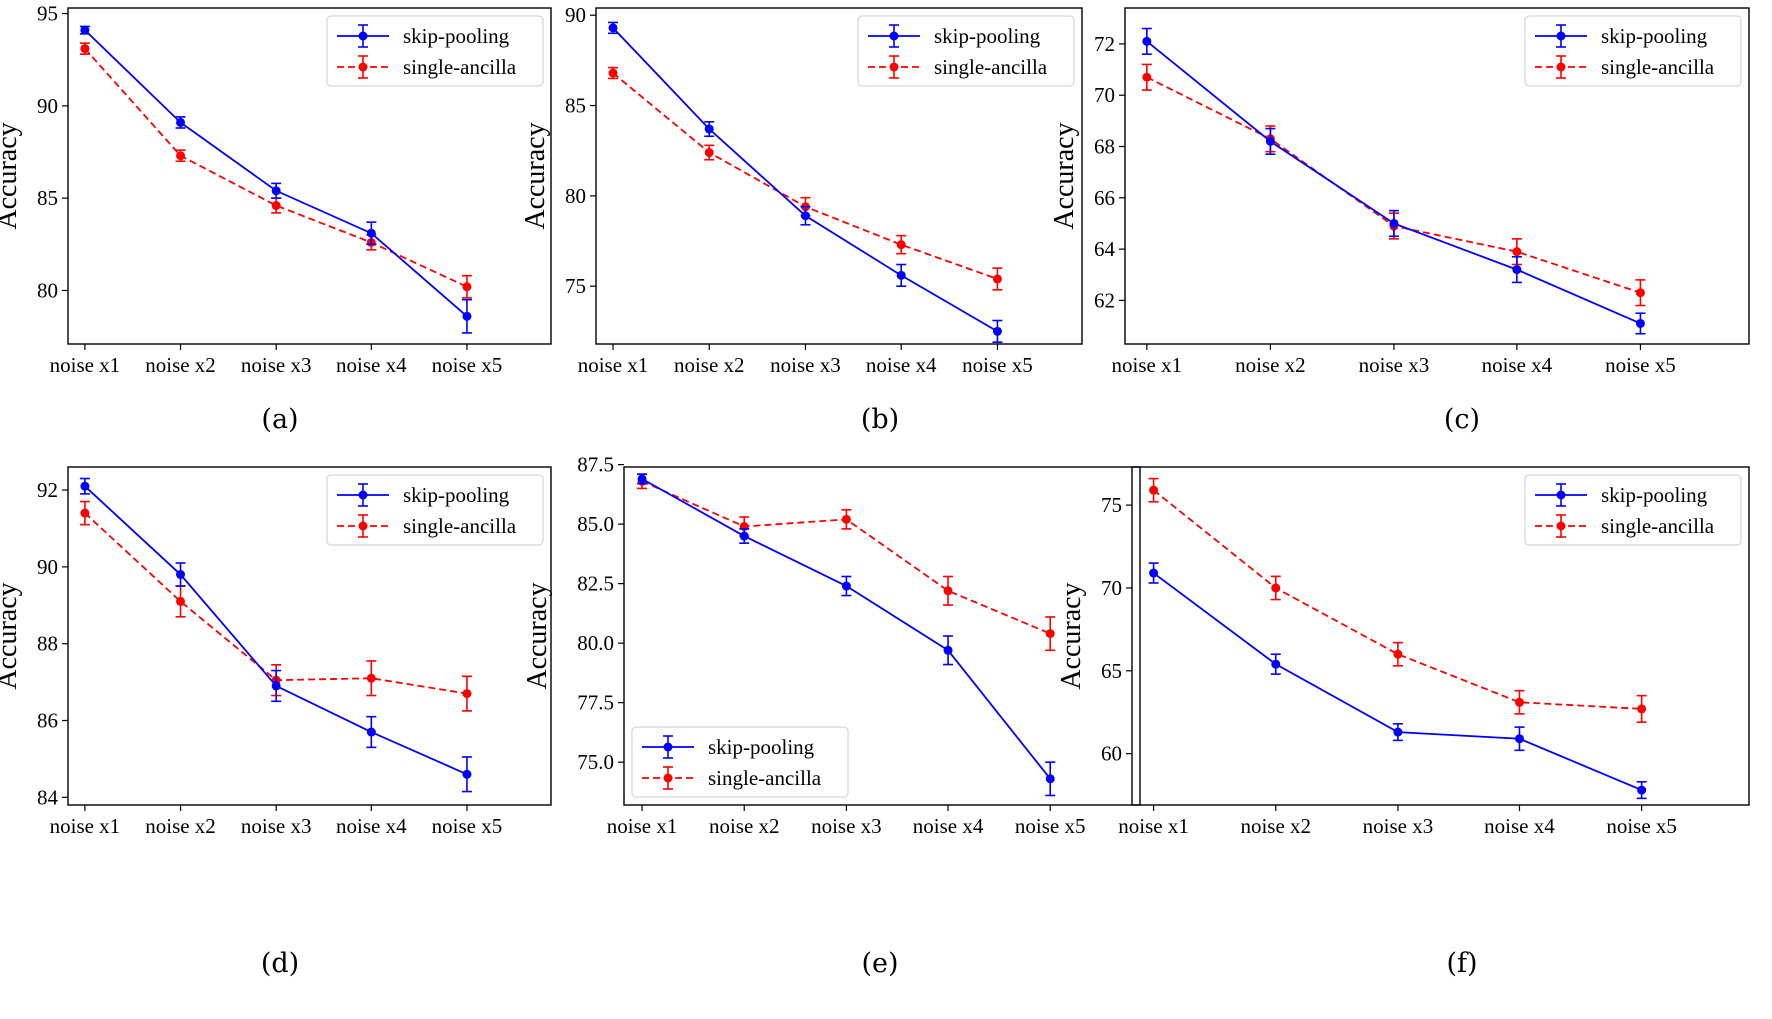 The width and height of the screenshot is (1772, 1019). I want to click on y-tick-label: 64, so click(1105, 249).